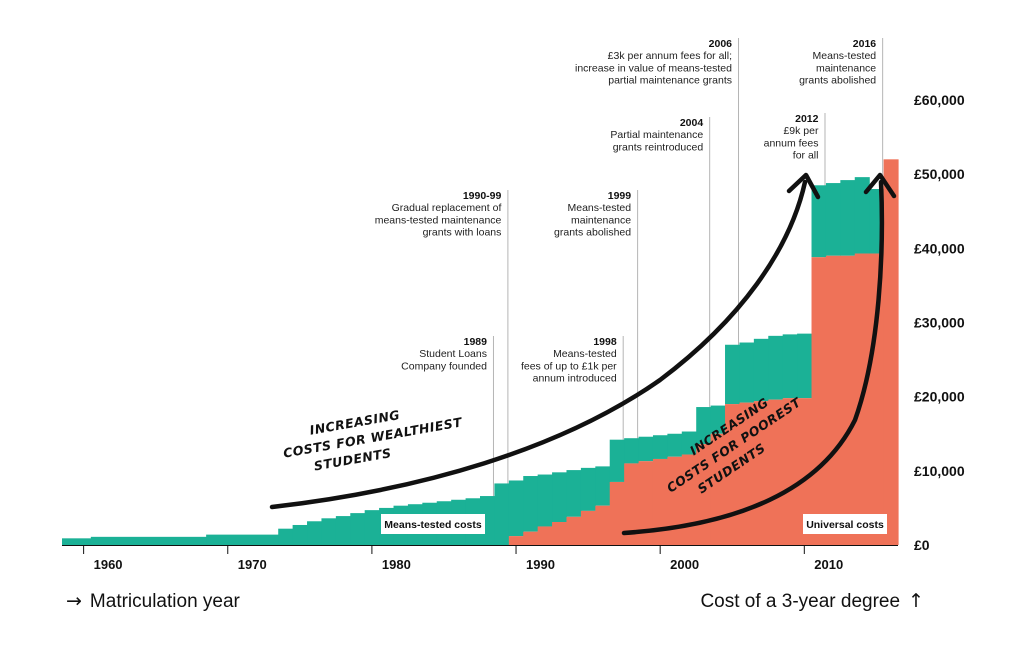 The height and width of the screenshot is (654, 1024). Describe the element at coordinates (575, 379) in the screenshot. I see `annotation-text: annum introduced` at that location.